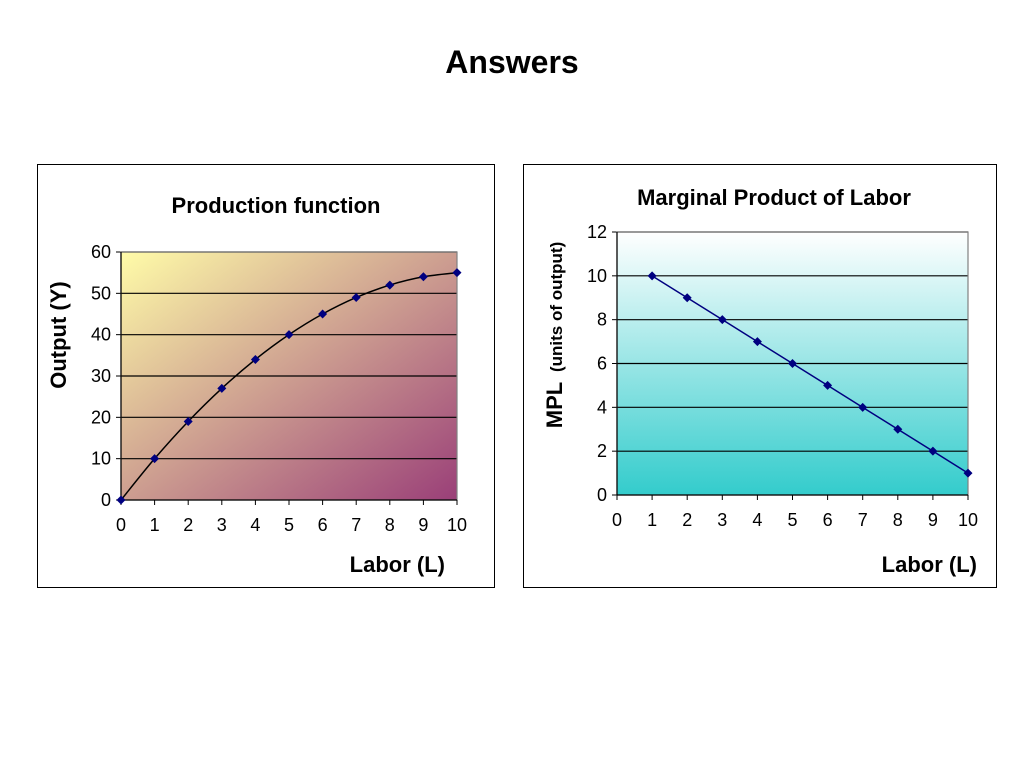 This screenshot has height=768, width=1024. I want to click on chart-title: Production function, so click(276, 205).